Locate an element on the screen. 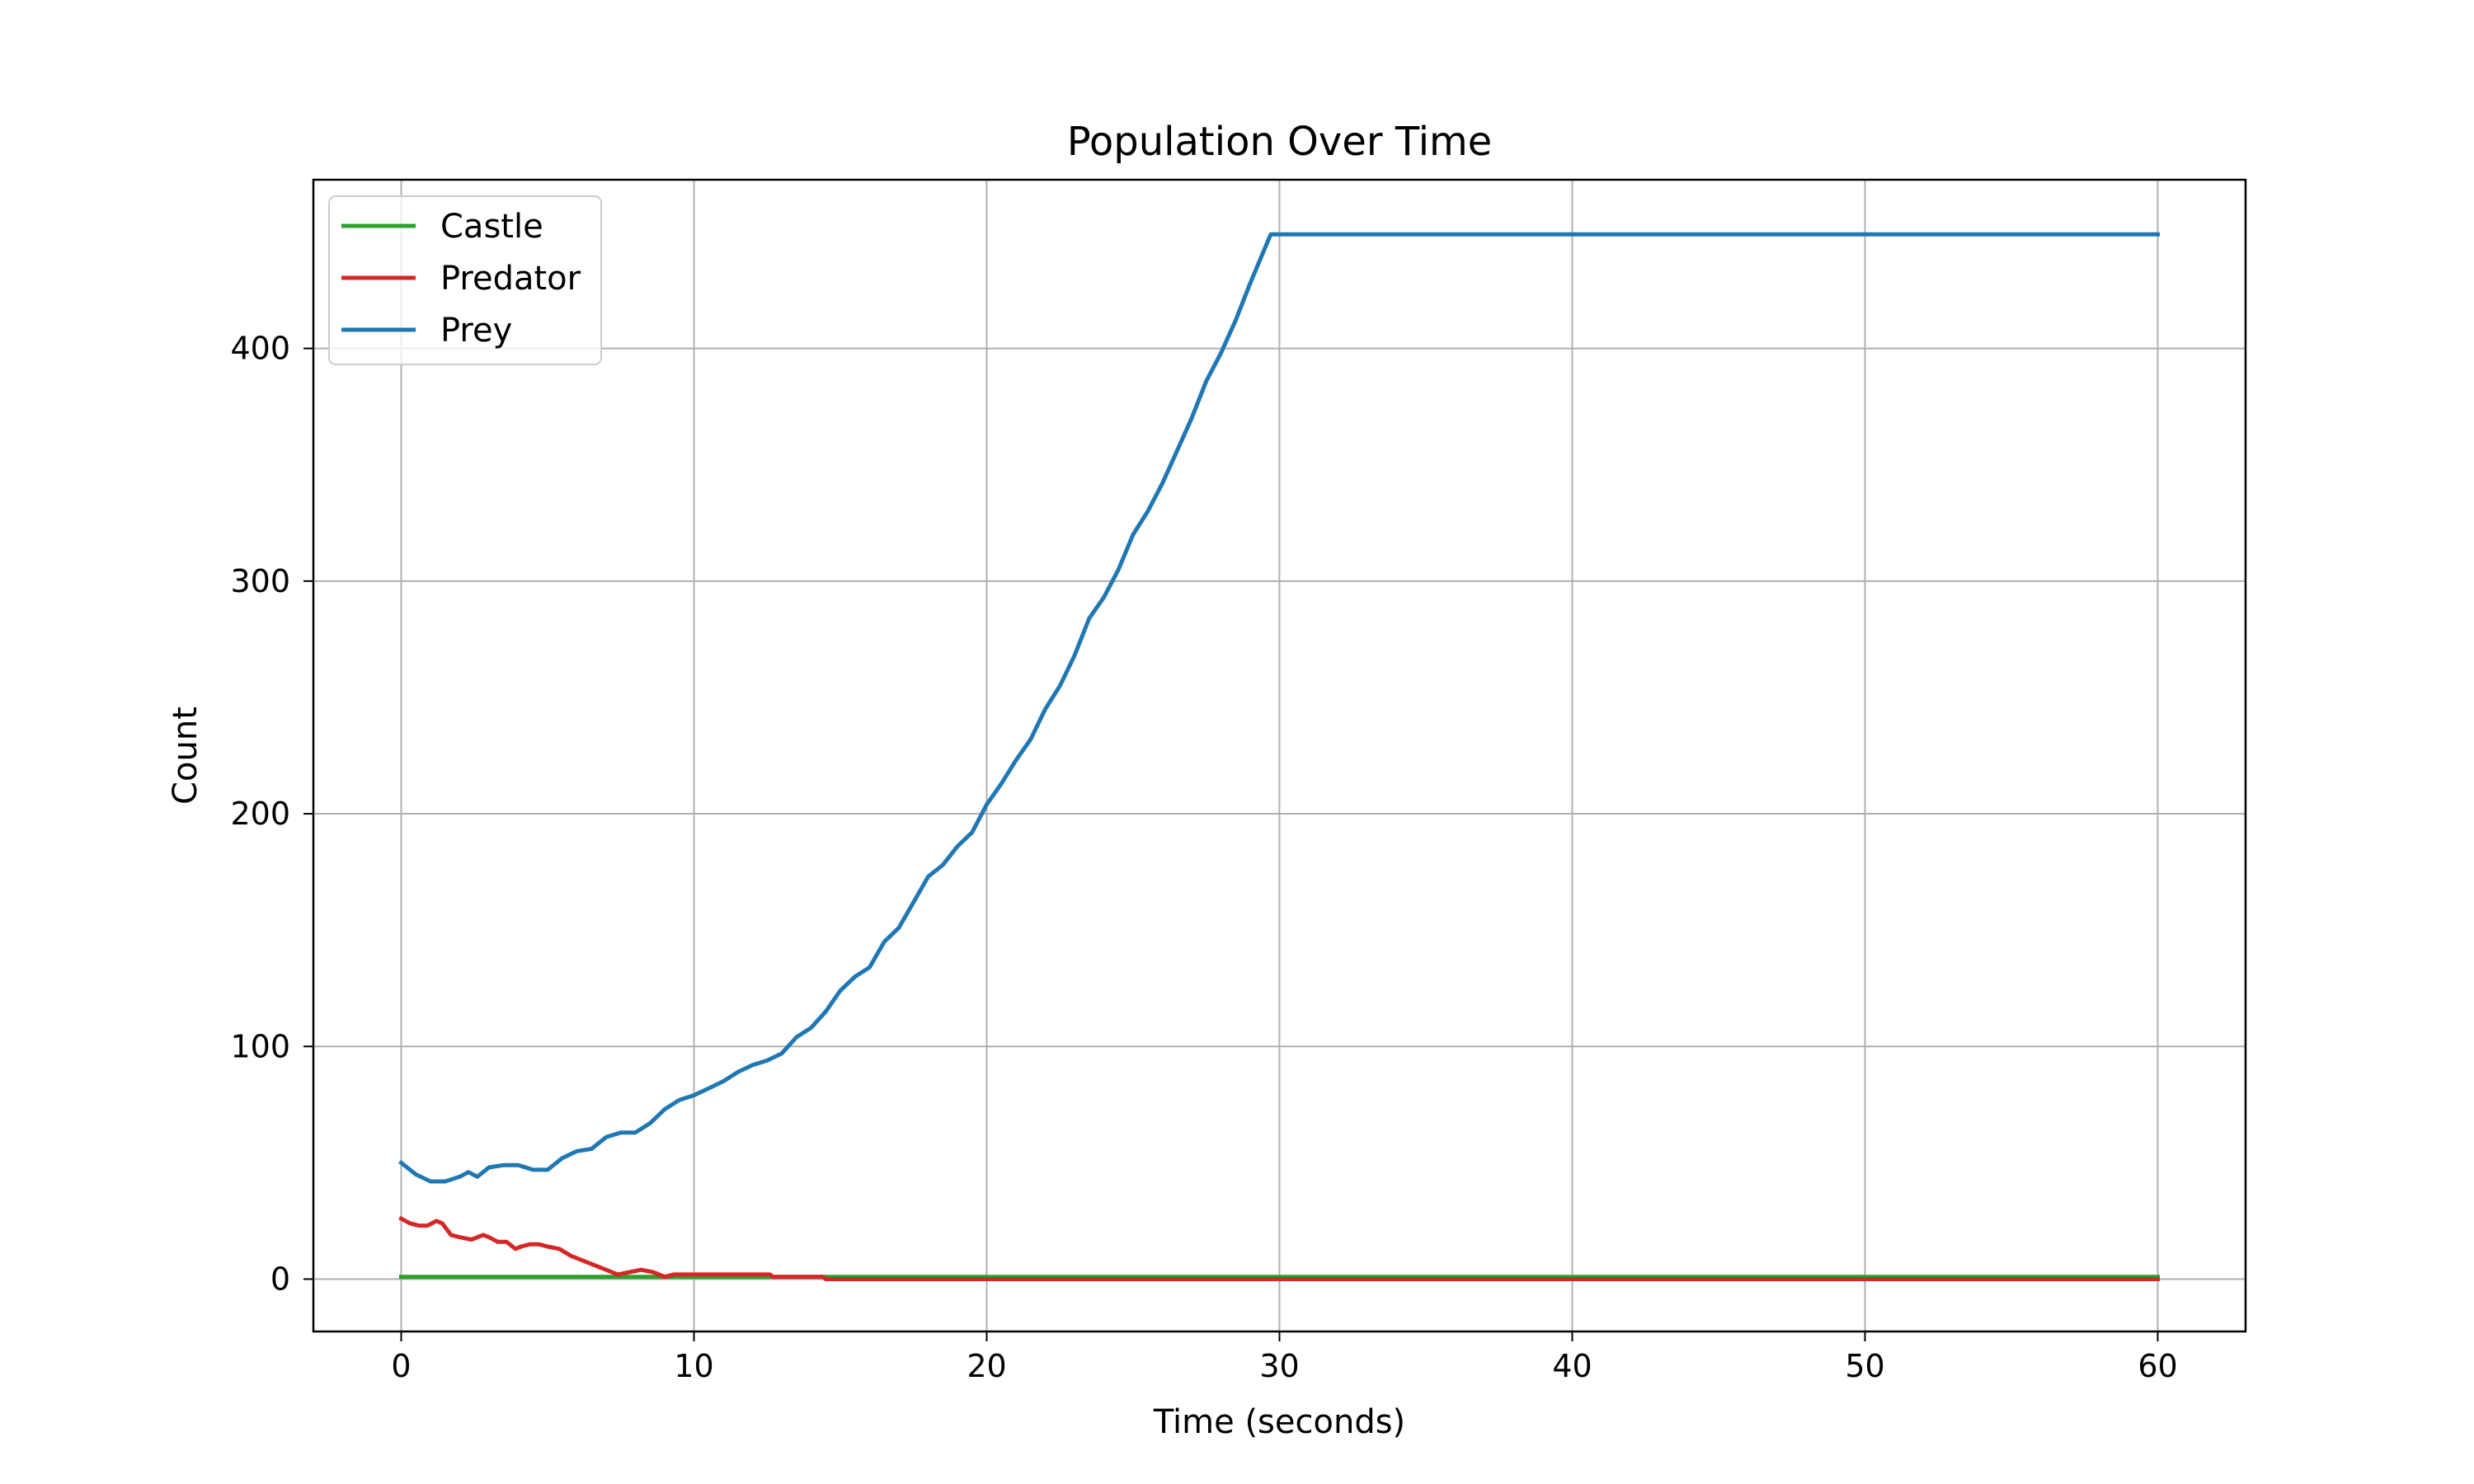  y-tick-label: 100 is located at coordinates (260, 1046).